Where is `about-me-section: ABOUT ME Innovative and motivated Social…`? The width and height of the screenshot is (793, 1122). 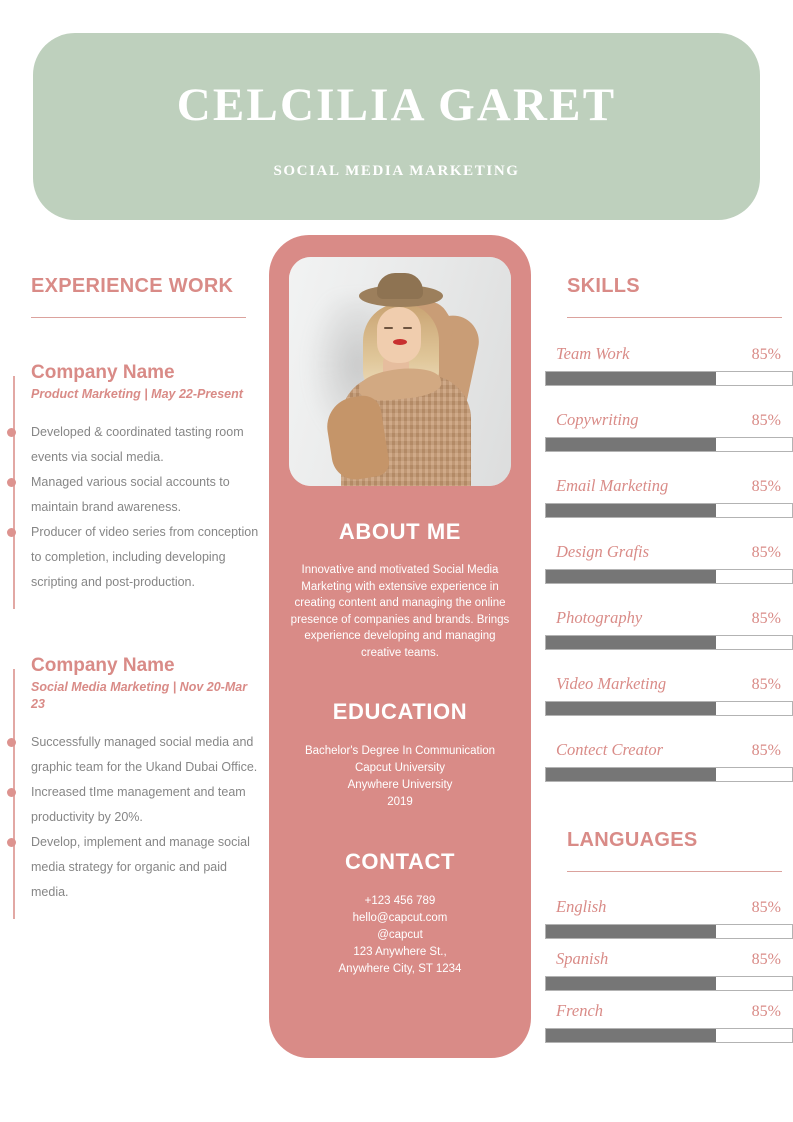
about-me-section: ABOUT ME Innovative and motivated Social… is located at coordinates (400, 590).